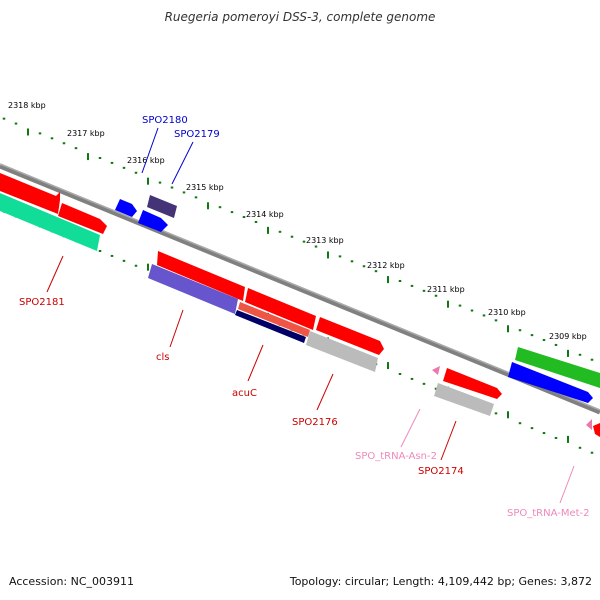  What do you see at coordinates (42, 302) in the screenshot?
I see `gene-label-spo2181: SPO2181` at bounding box center [42, 302].